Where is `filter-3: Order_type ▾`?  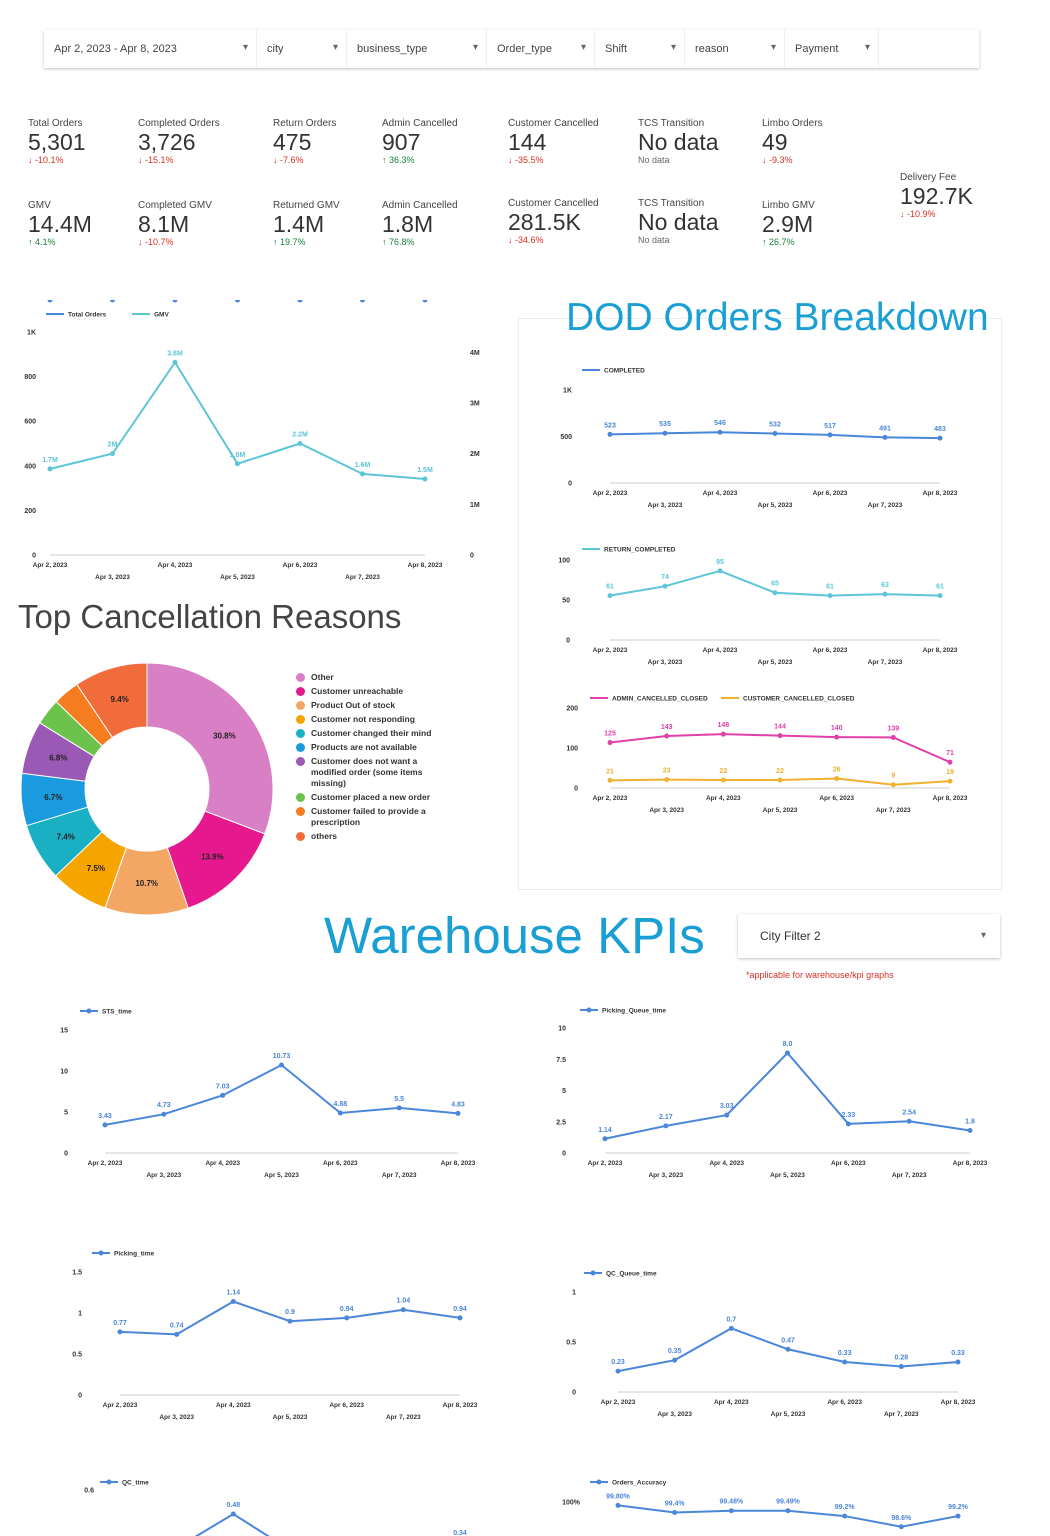 filter-3: Order_type ▾ is located at coordinates (541, 49).